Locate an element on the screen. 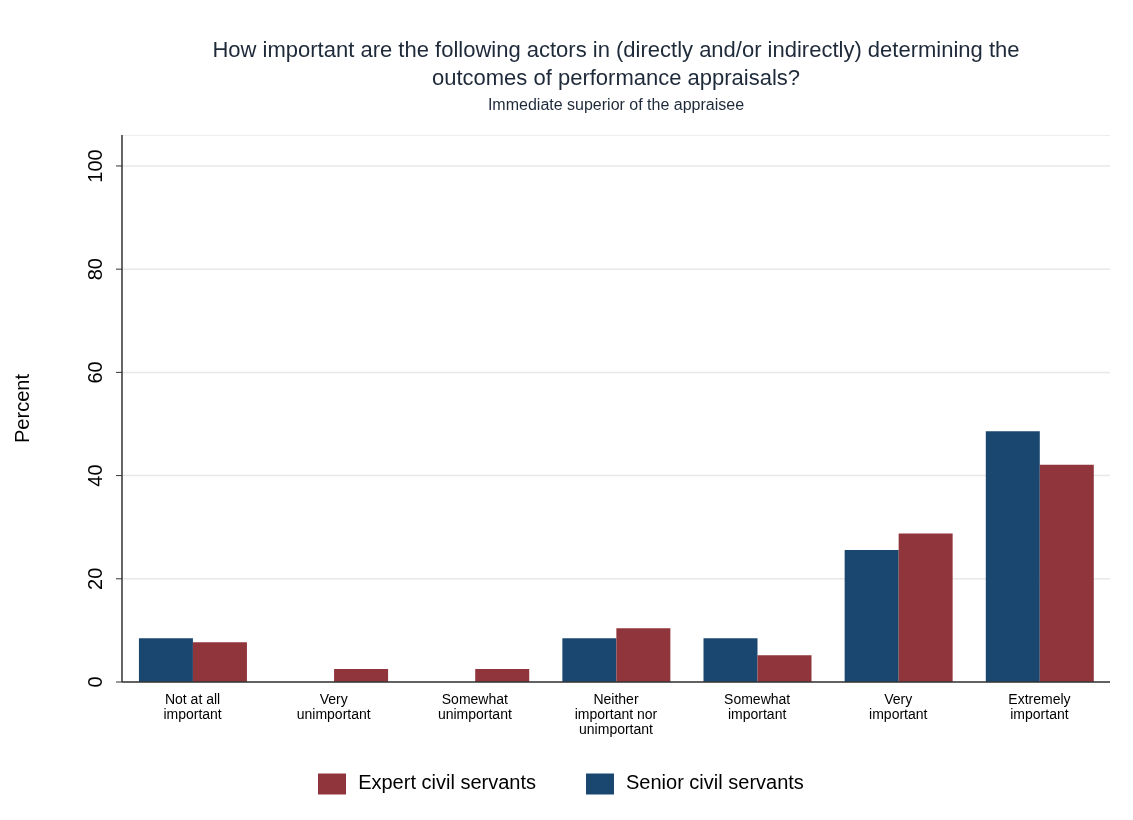 Image resolution: width=1133 pixels, height=820 pixels. x-tick-label: Somewhat important is located at coordinates (757, 706).